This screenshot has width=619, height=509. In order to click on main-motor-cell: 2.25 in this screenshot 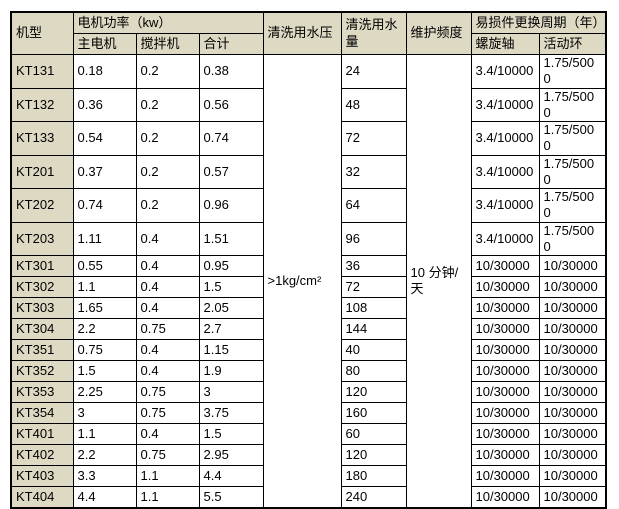, I will do `click(104, 392)`.